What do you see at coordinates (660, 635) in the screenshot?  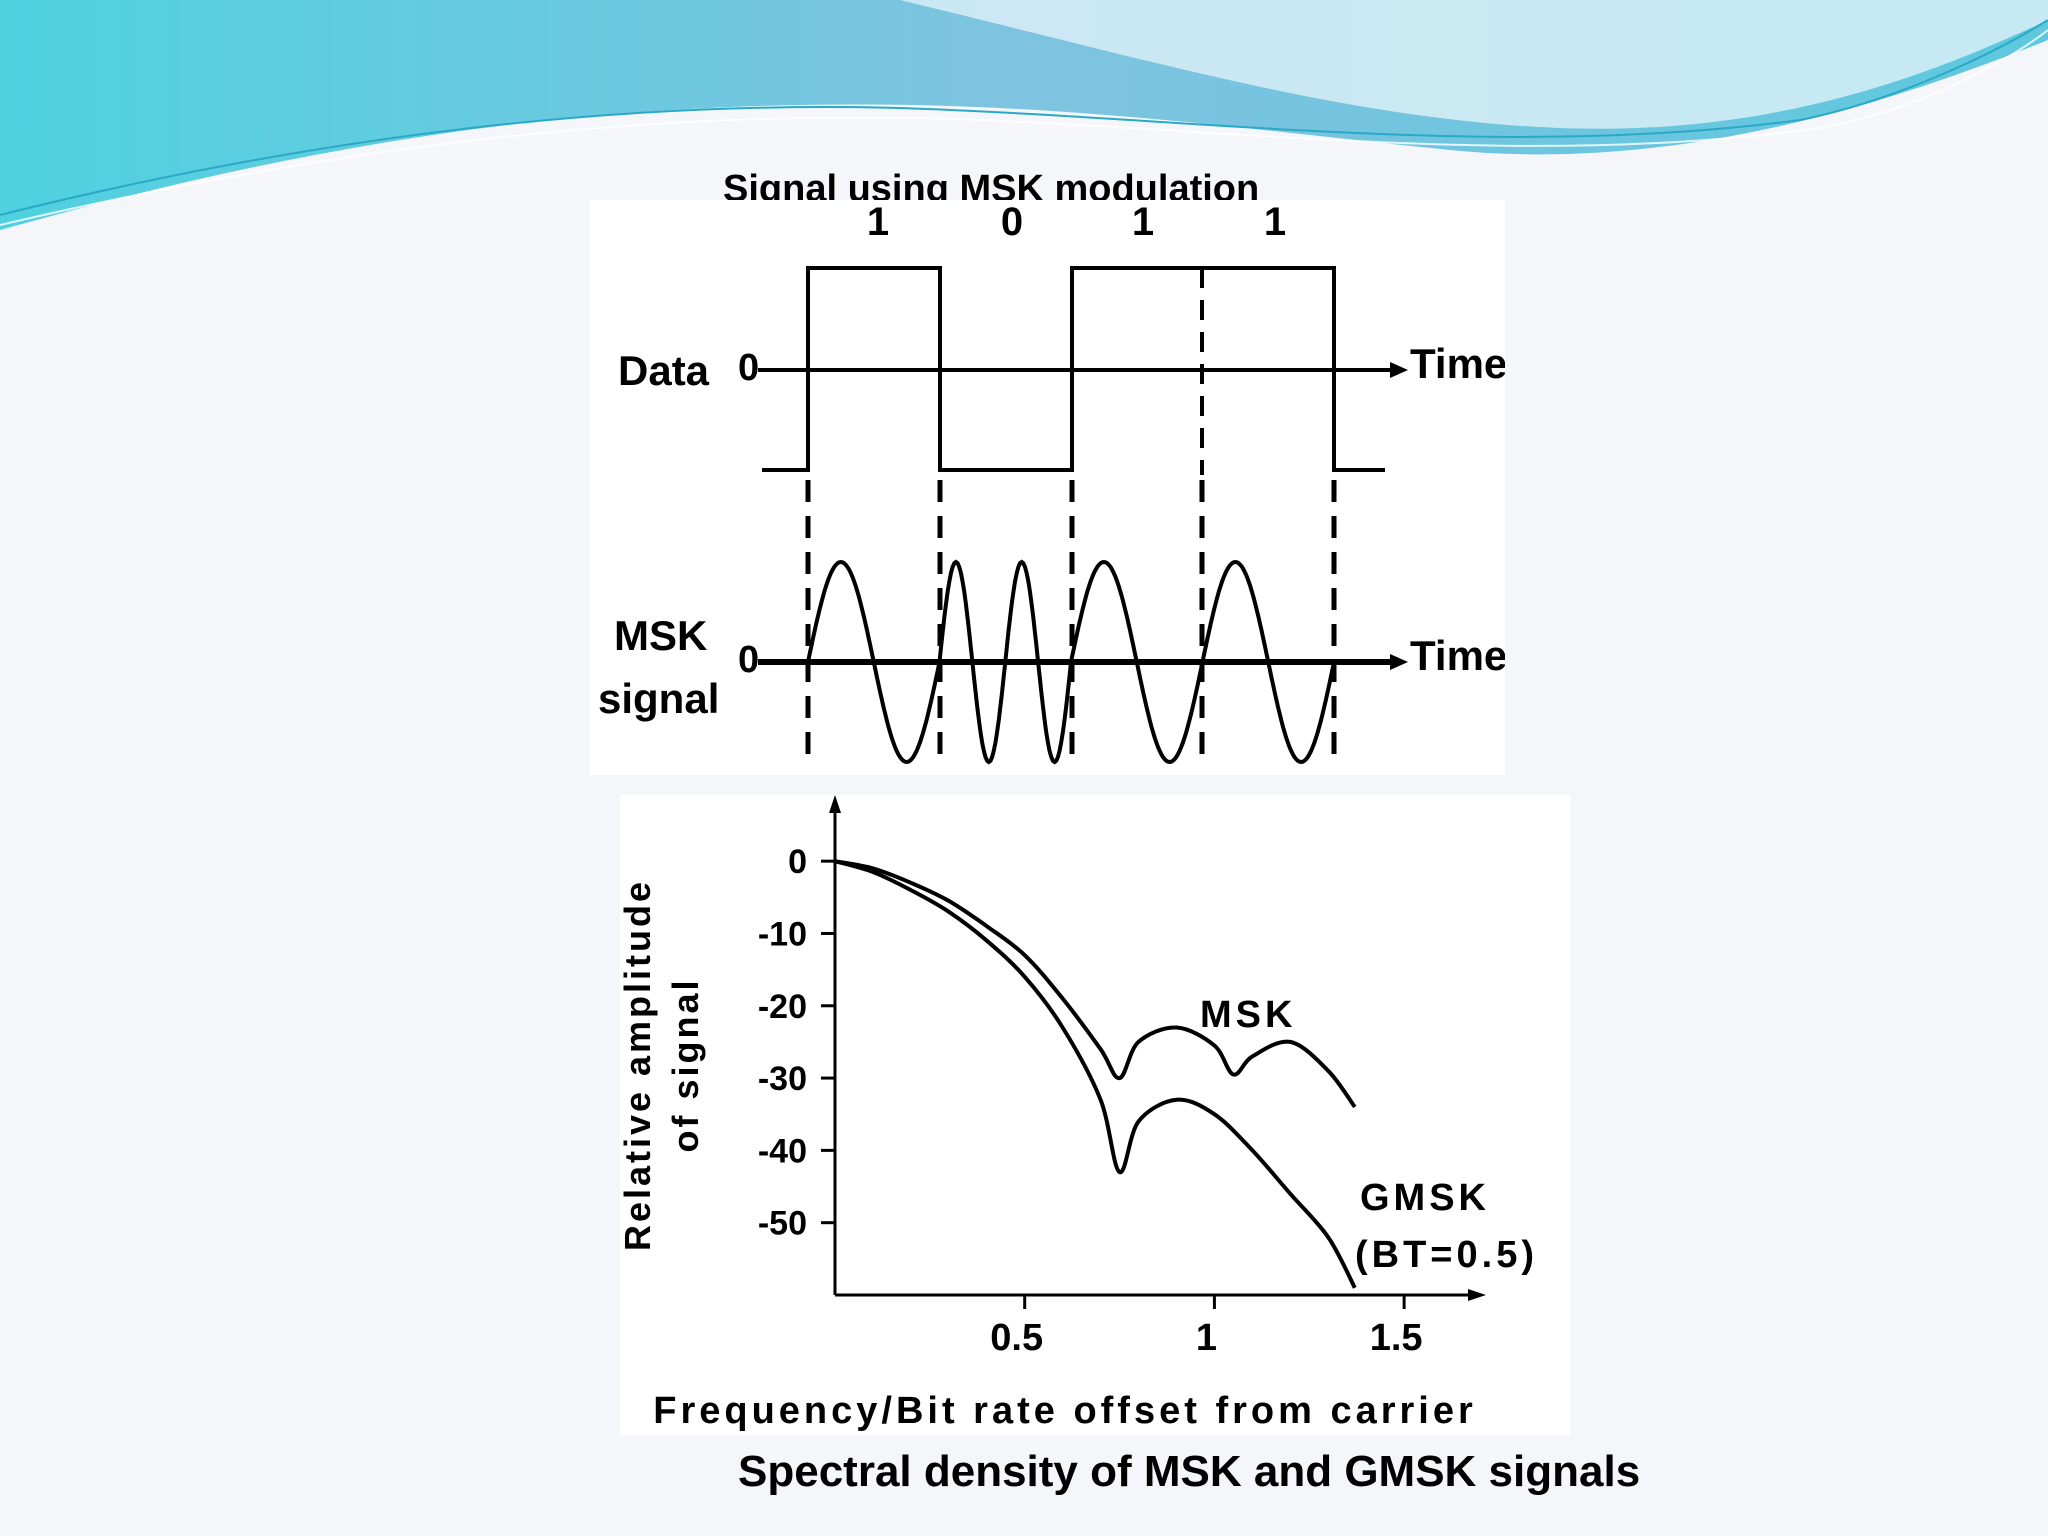 I see `msk-row-label-line1: MSK` at bounding box center [660, 635].